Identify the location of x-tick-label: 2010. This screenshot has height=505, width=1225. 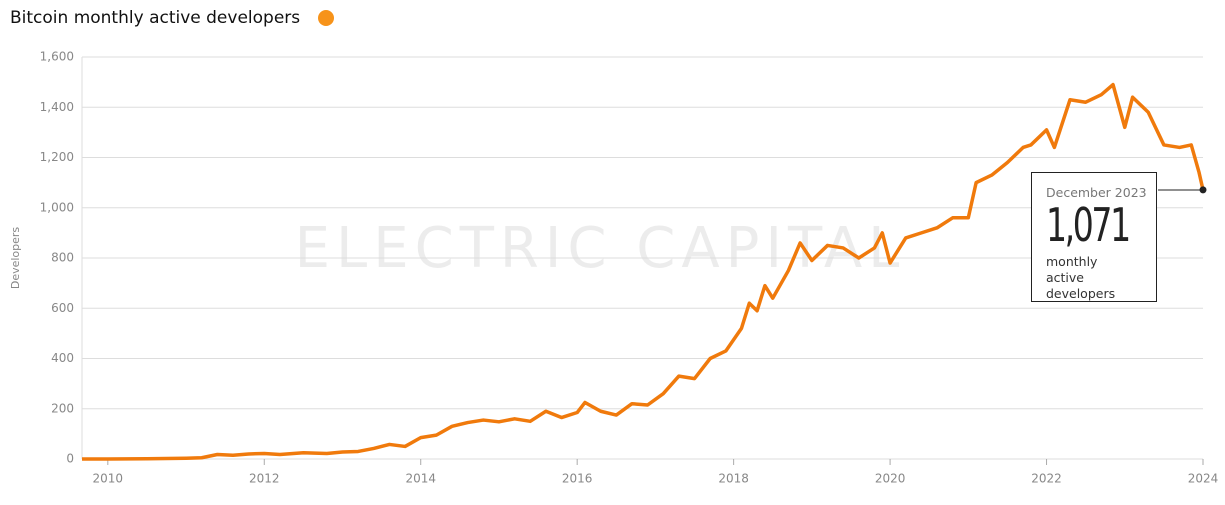
(108, 479).